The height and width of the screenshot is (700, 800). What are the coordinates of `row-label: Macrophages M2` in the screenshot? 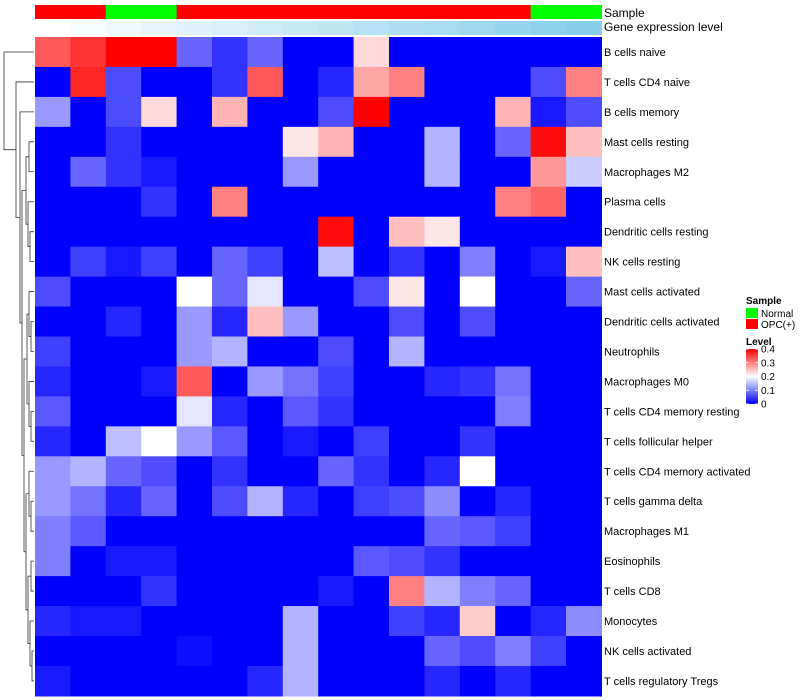 It's located at (646, 173).